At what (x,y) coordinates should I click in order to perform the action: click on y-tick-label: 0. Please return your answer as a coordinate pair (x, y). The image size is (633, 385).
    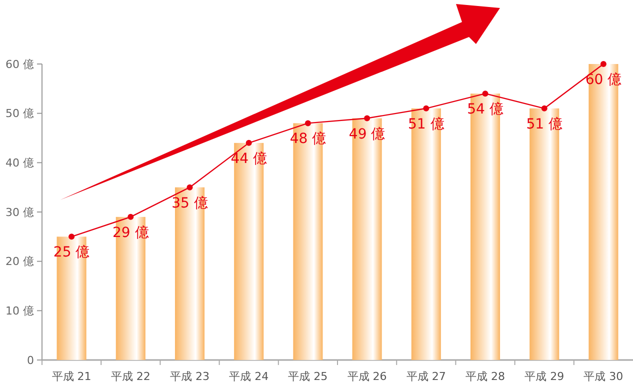
    Looking at the image, I should click on (30, 360).